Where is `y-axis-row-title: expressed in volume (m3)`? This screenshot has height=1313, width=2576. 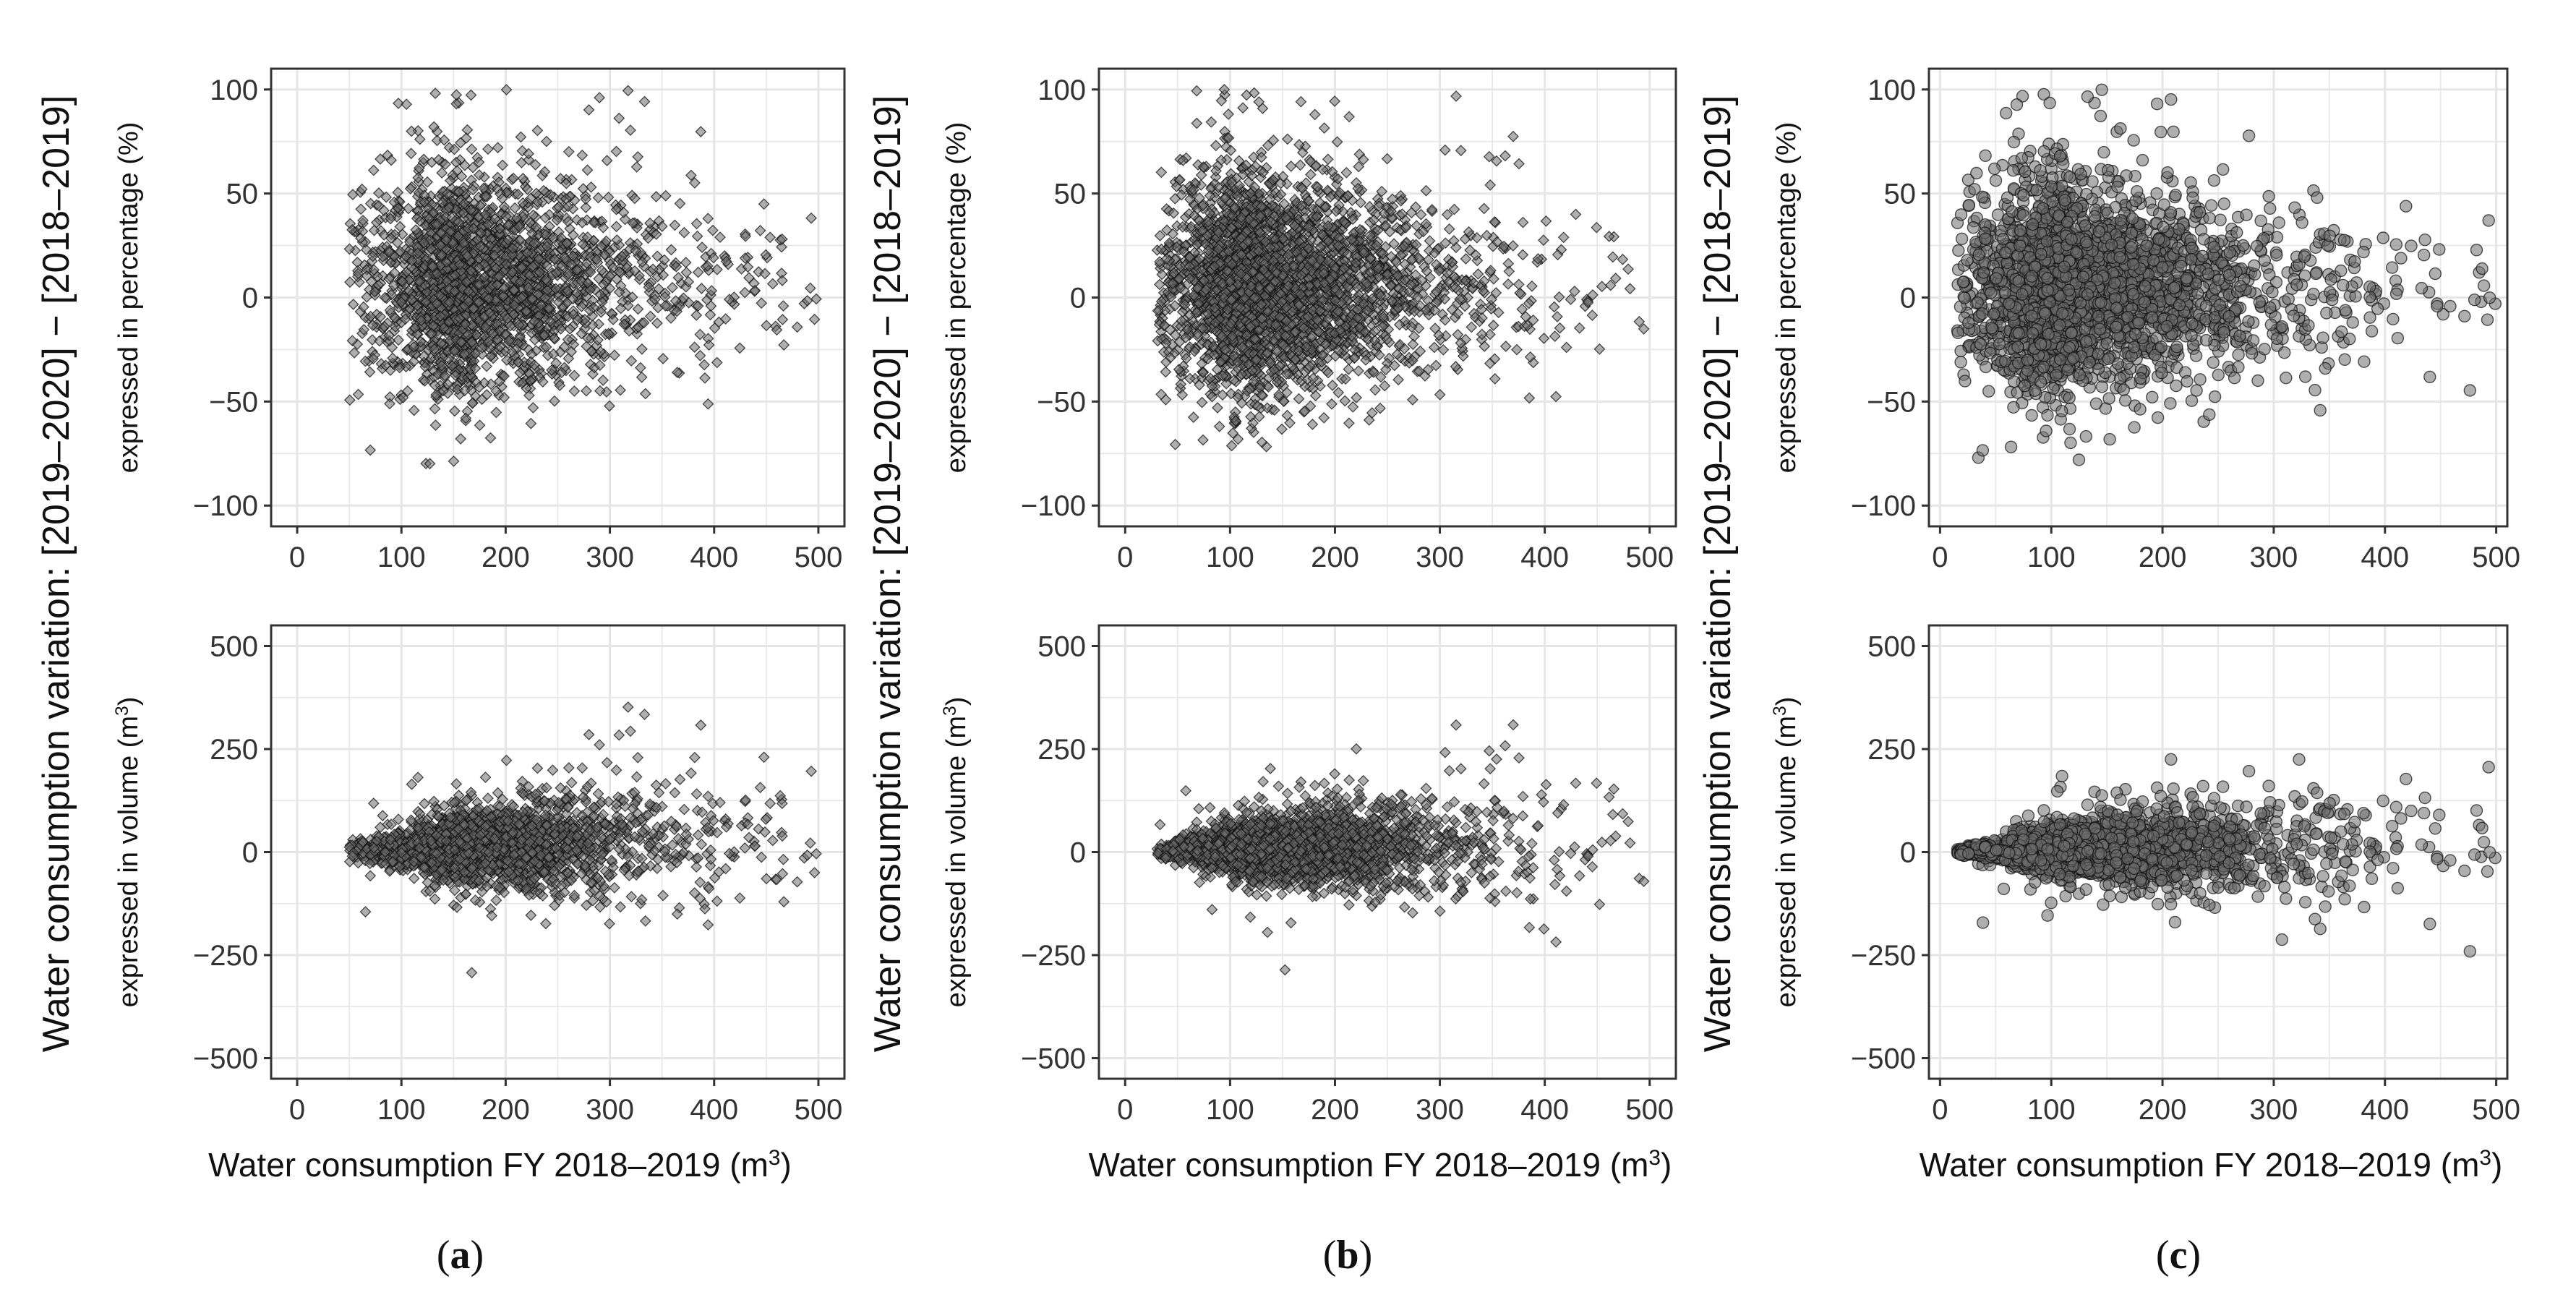
y-axis-row-title: expressed in volume (m3) is located at coordinates (129, 853).